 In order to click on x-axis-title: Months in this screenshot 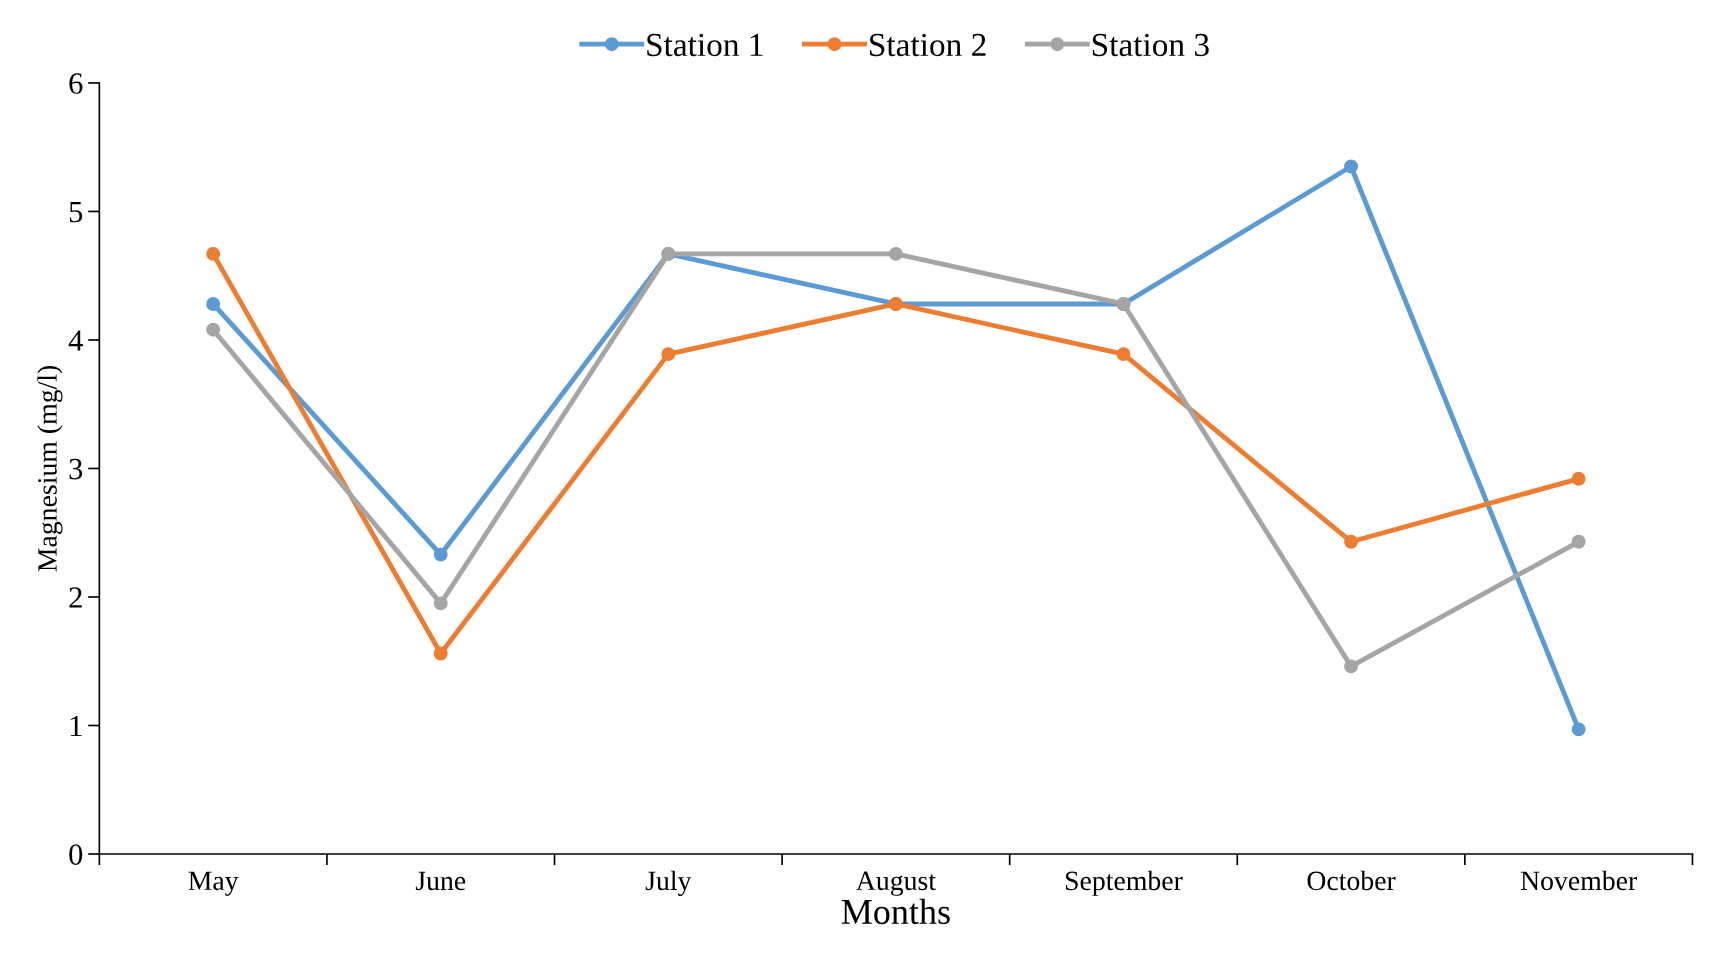, I will do `click(895, 911)`.